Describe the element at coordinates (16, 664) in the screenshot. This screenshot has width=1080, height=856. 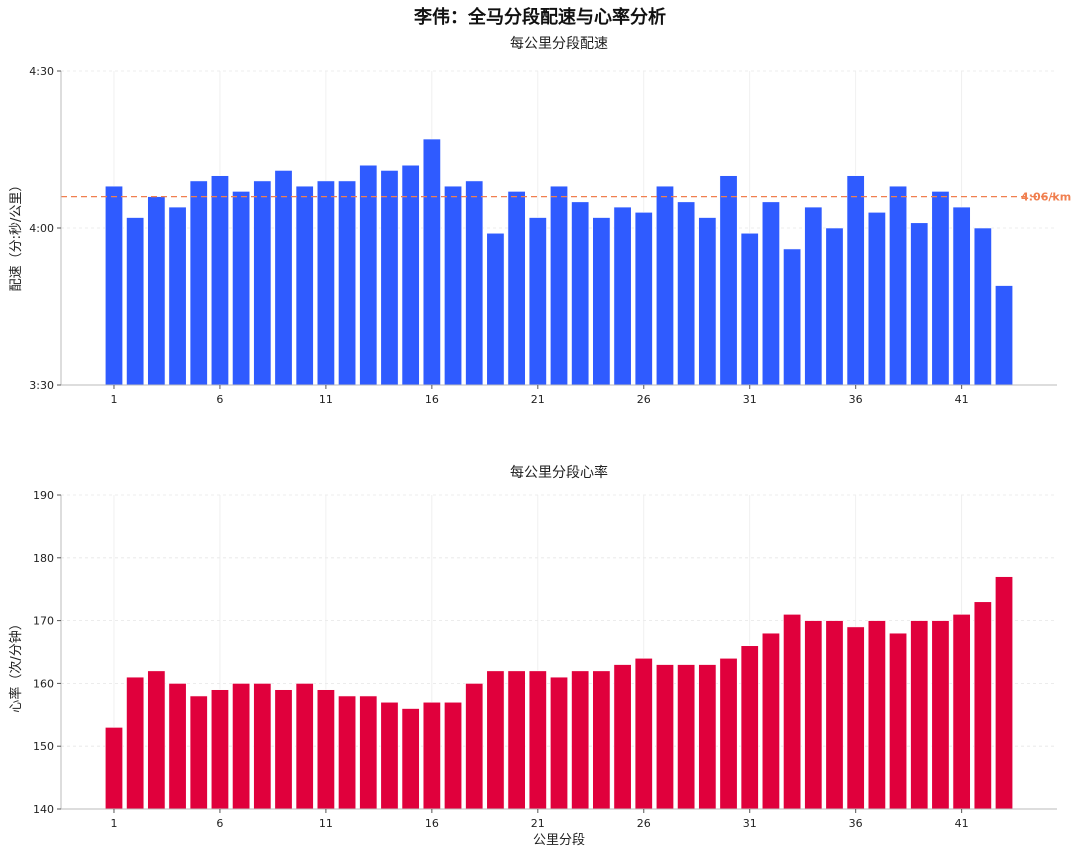
I see `hr-y-axis-label: 心率（次/分钟）` at that location.